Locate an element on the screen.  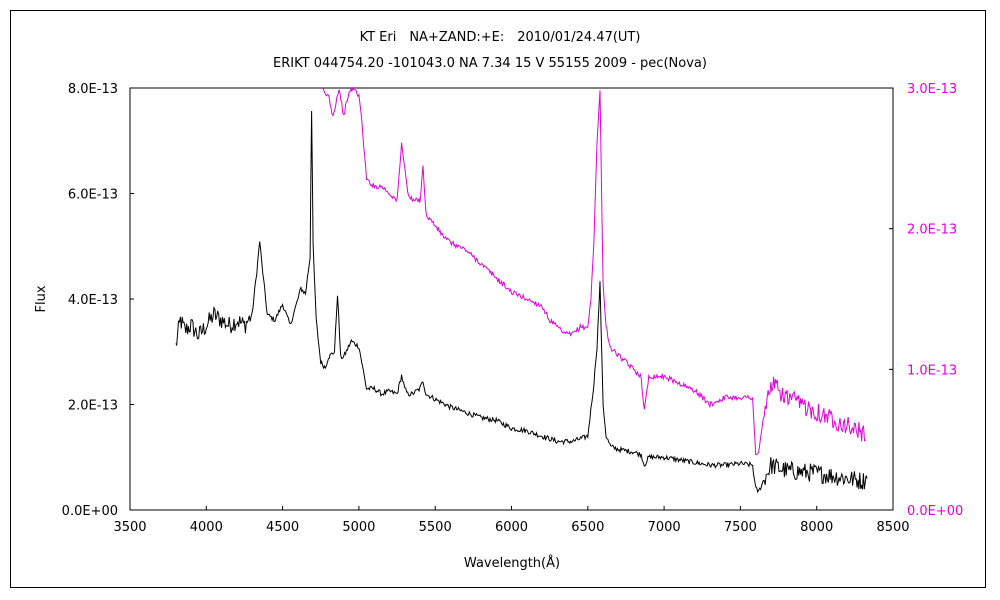
chart-title: KT Eri NA+ZAND:+E: 2010/01/24.47(UT) is located at coordinates (500, 37).